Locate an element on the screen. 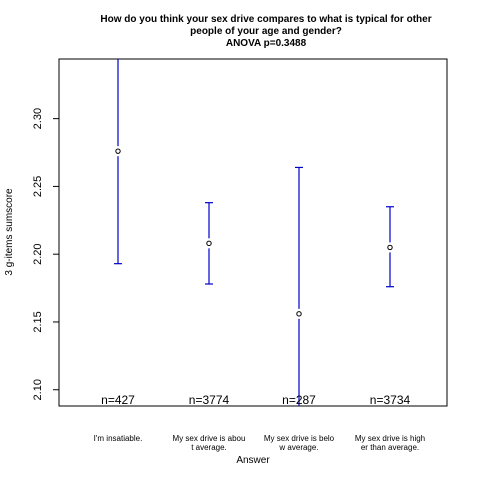  x-category-label: I'm insatiable. is located at coordinates (118, 438).